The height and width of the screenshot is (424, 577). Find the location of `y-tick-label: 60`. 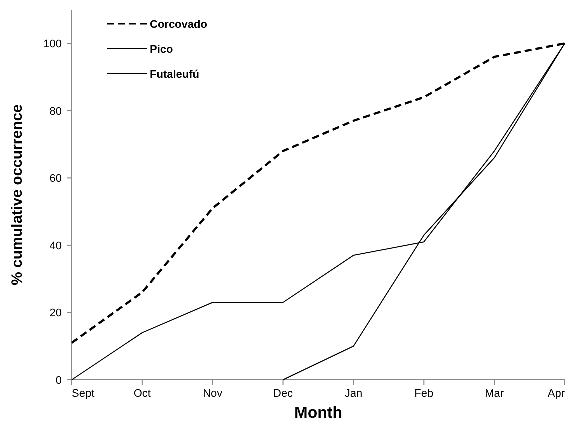

y-tick-label: 60 is located at coordinates (56, 179).